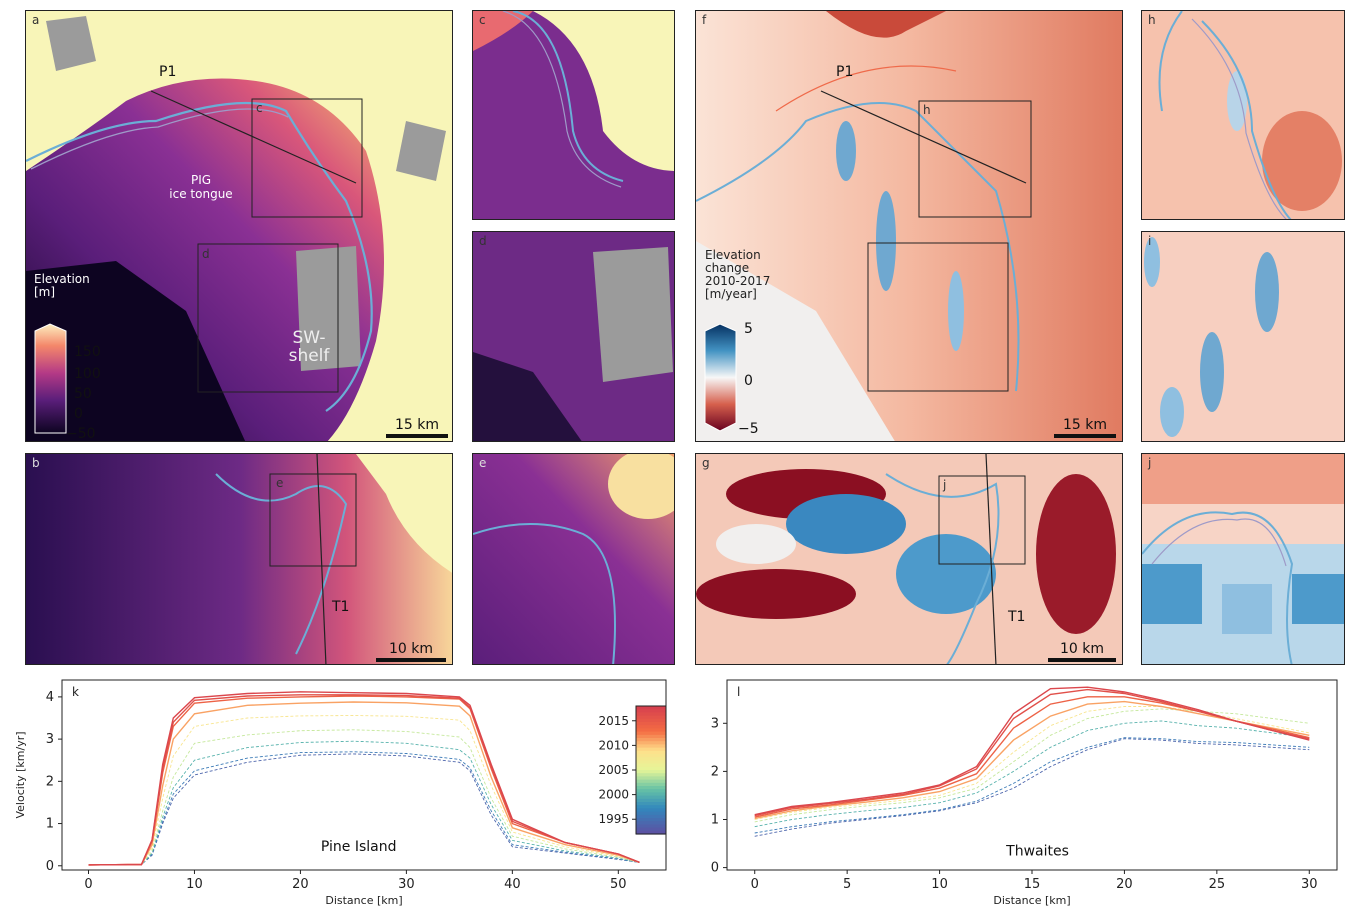 This screenshot has height=913, width=1349. Describe the element at coordinates (738, 274) in the screenshot. I see `elevation-change-colorbar-title: Elevation change 2010-2017 [m/year]` at that location.